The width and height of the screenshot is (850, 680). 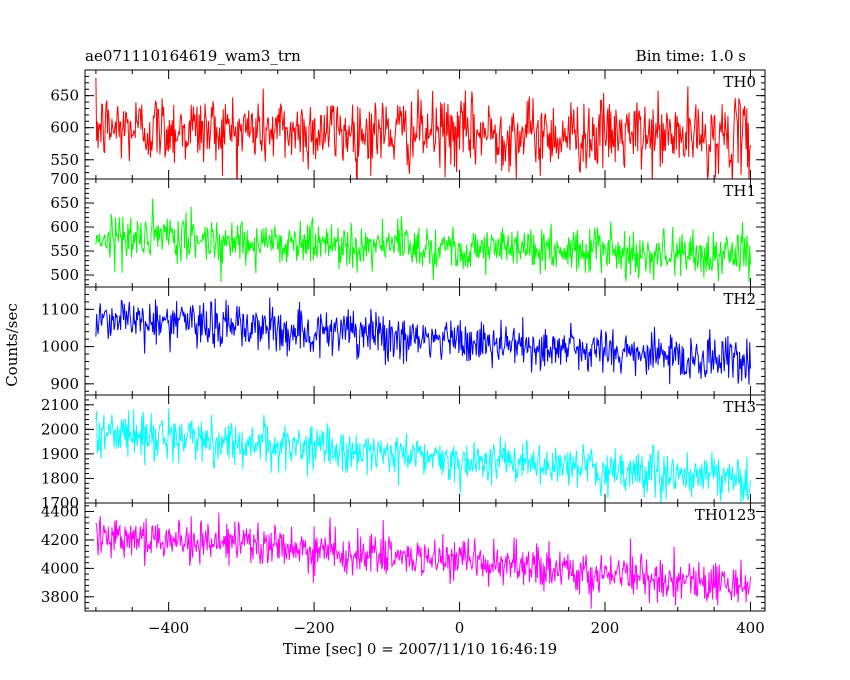 I want to click on panel-th0: 550 600 650 TH0, so click(x=408, y=124).